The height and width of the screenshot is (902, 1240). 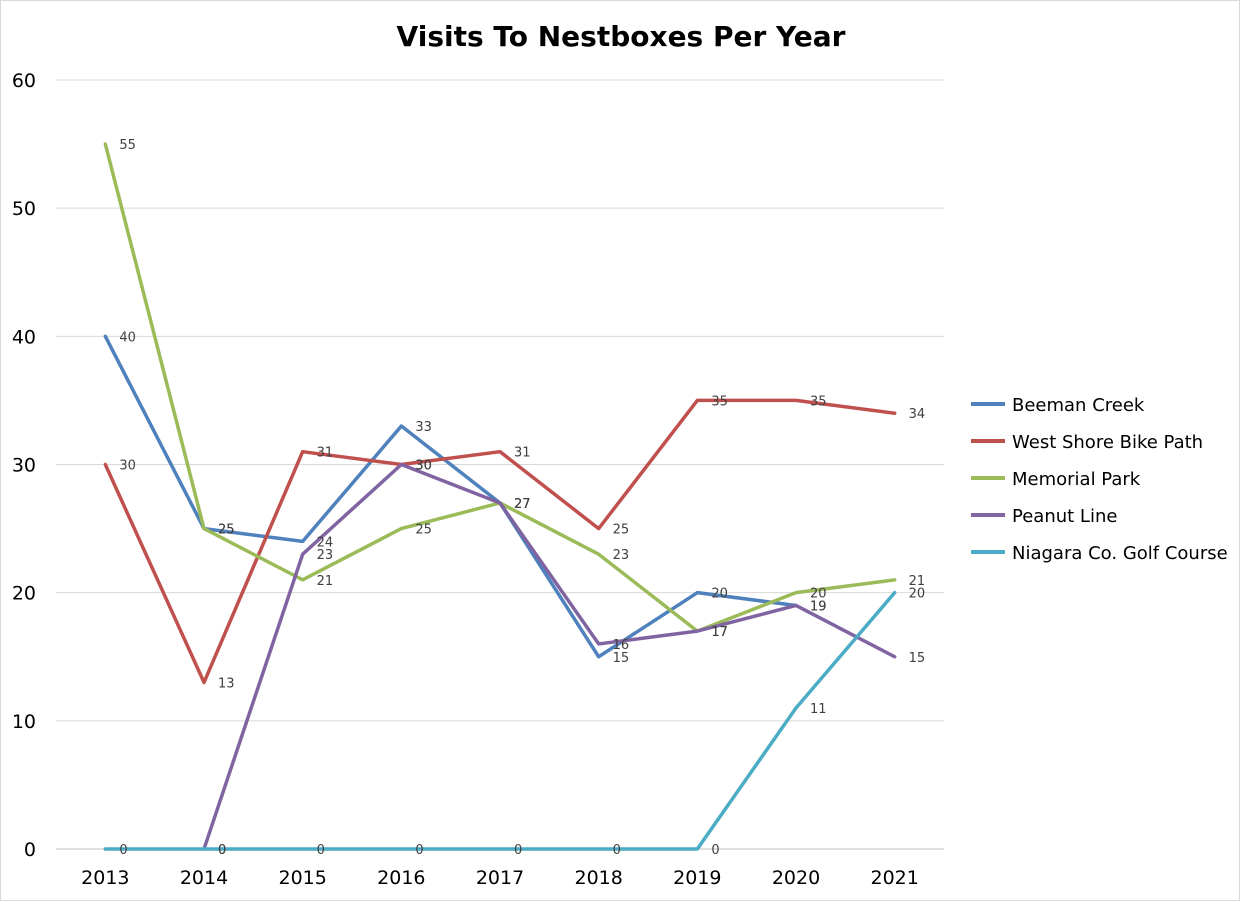 I want to click on x-tick-label: 2015, so click(x=302, y=878).